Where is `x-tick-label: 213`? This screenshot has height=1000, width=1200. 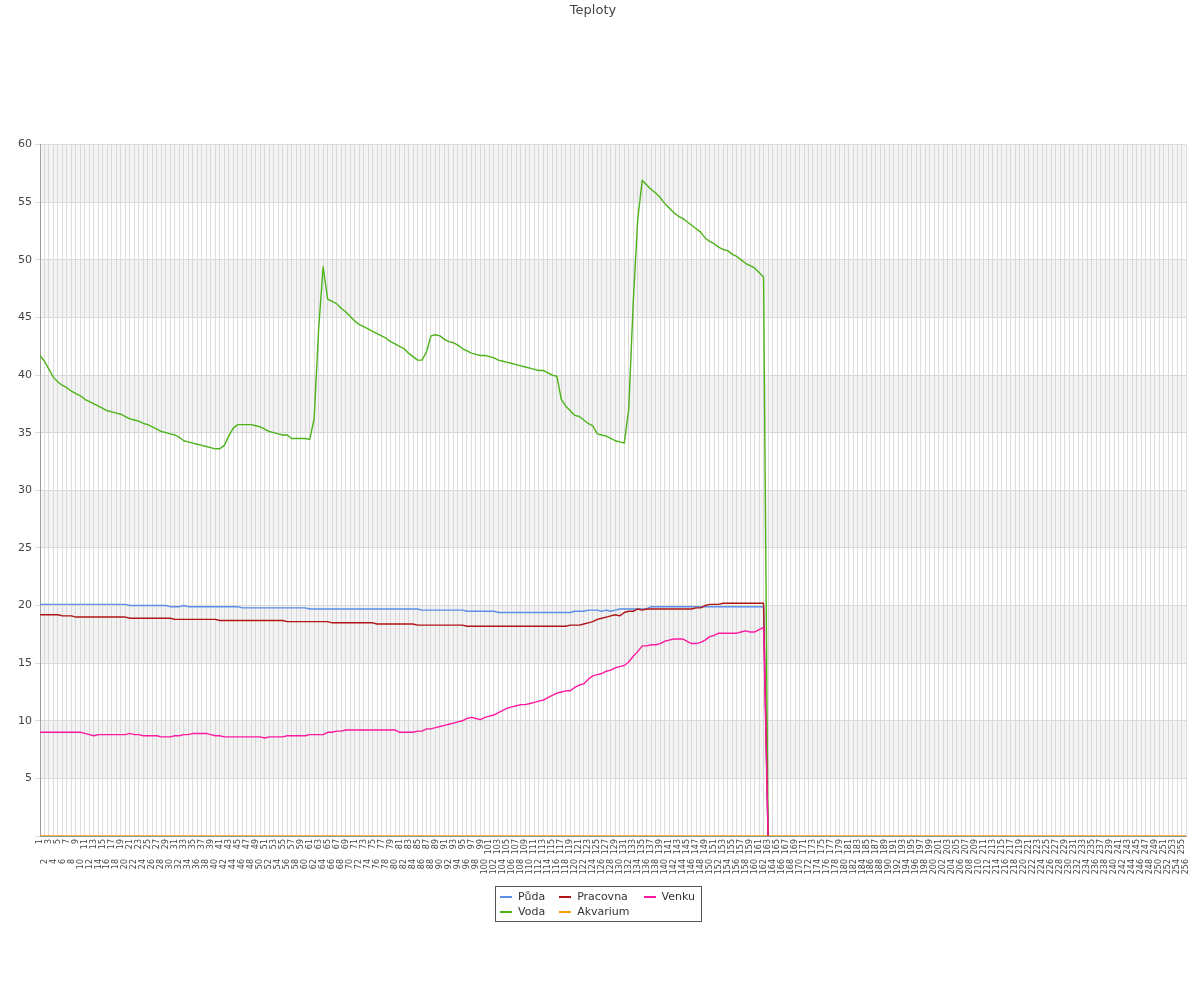
x-tick-label: 213 is located at coordinates (992, 847).